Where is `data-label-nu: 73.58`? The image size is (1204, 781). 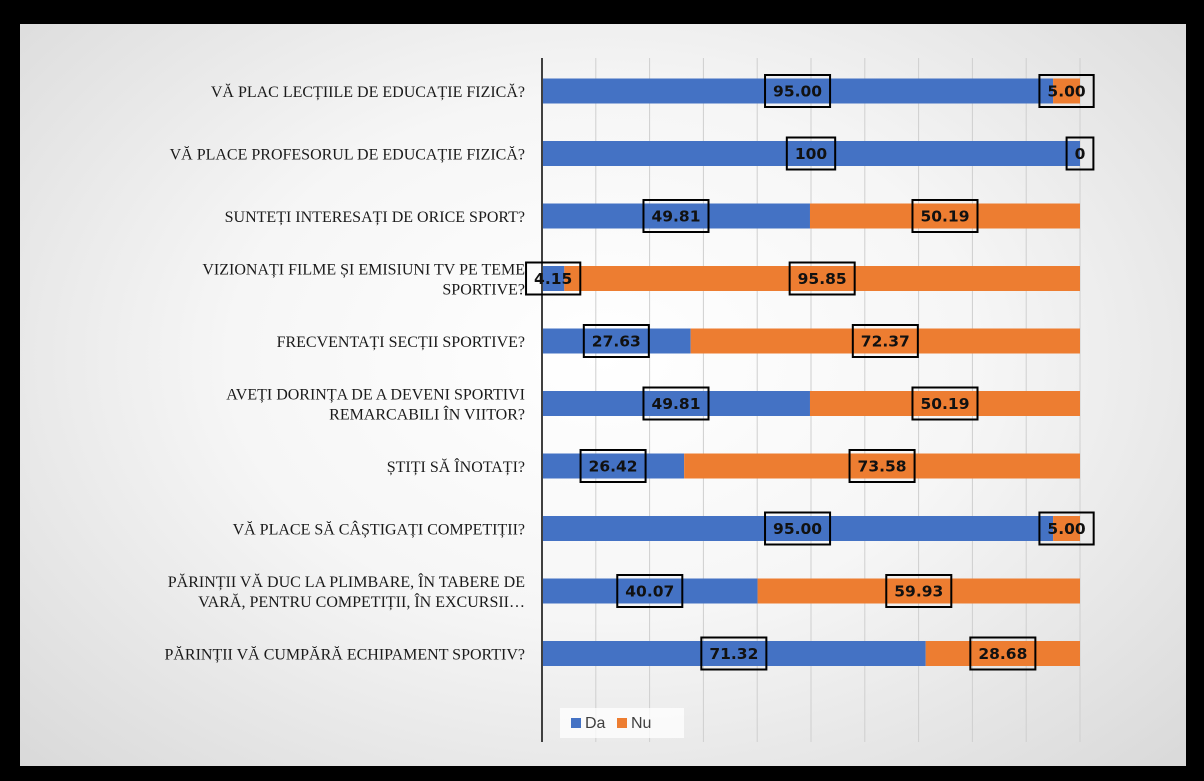 data-label-nu: 73.58 is located at coordinates (882, 467).